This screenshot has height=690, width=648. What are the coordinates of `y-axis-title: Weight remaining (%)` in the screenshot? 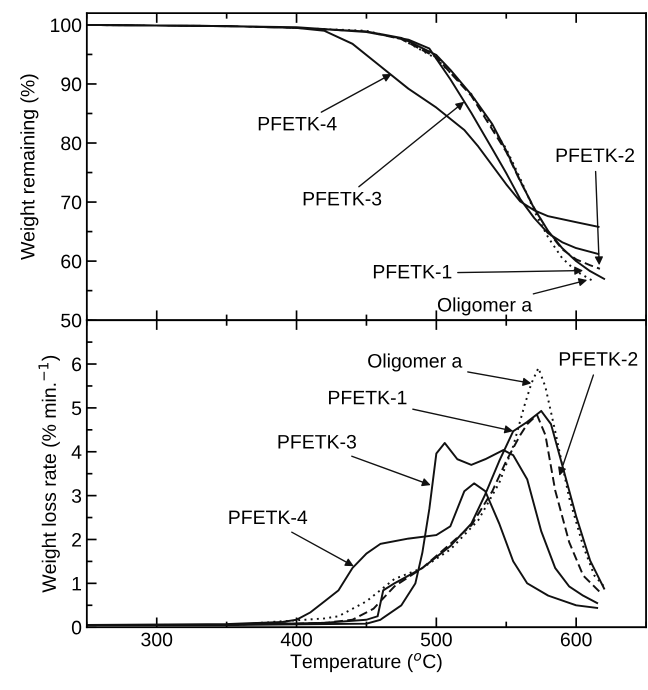 It's located at (29, 167).